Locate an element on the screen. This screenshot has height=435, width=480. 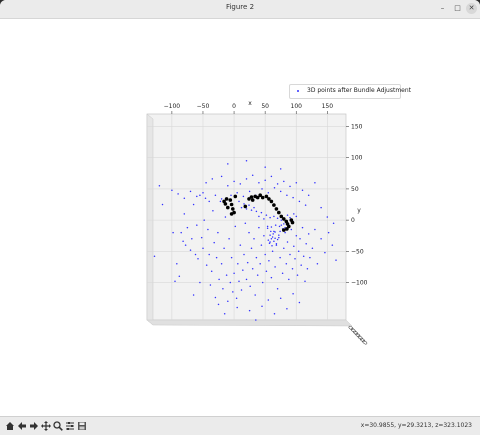
y-axis-label: y is located at coordinates (359, 210).